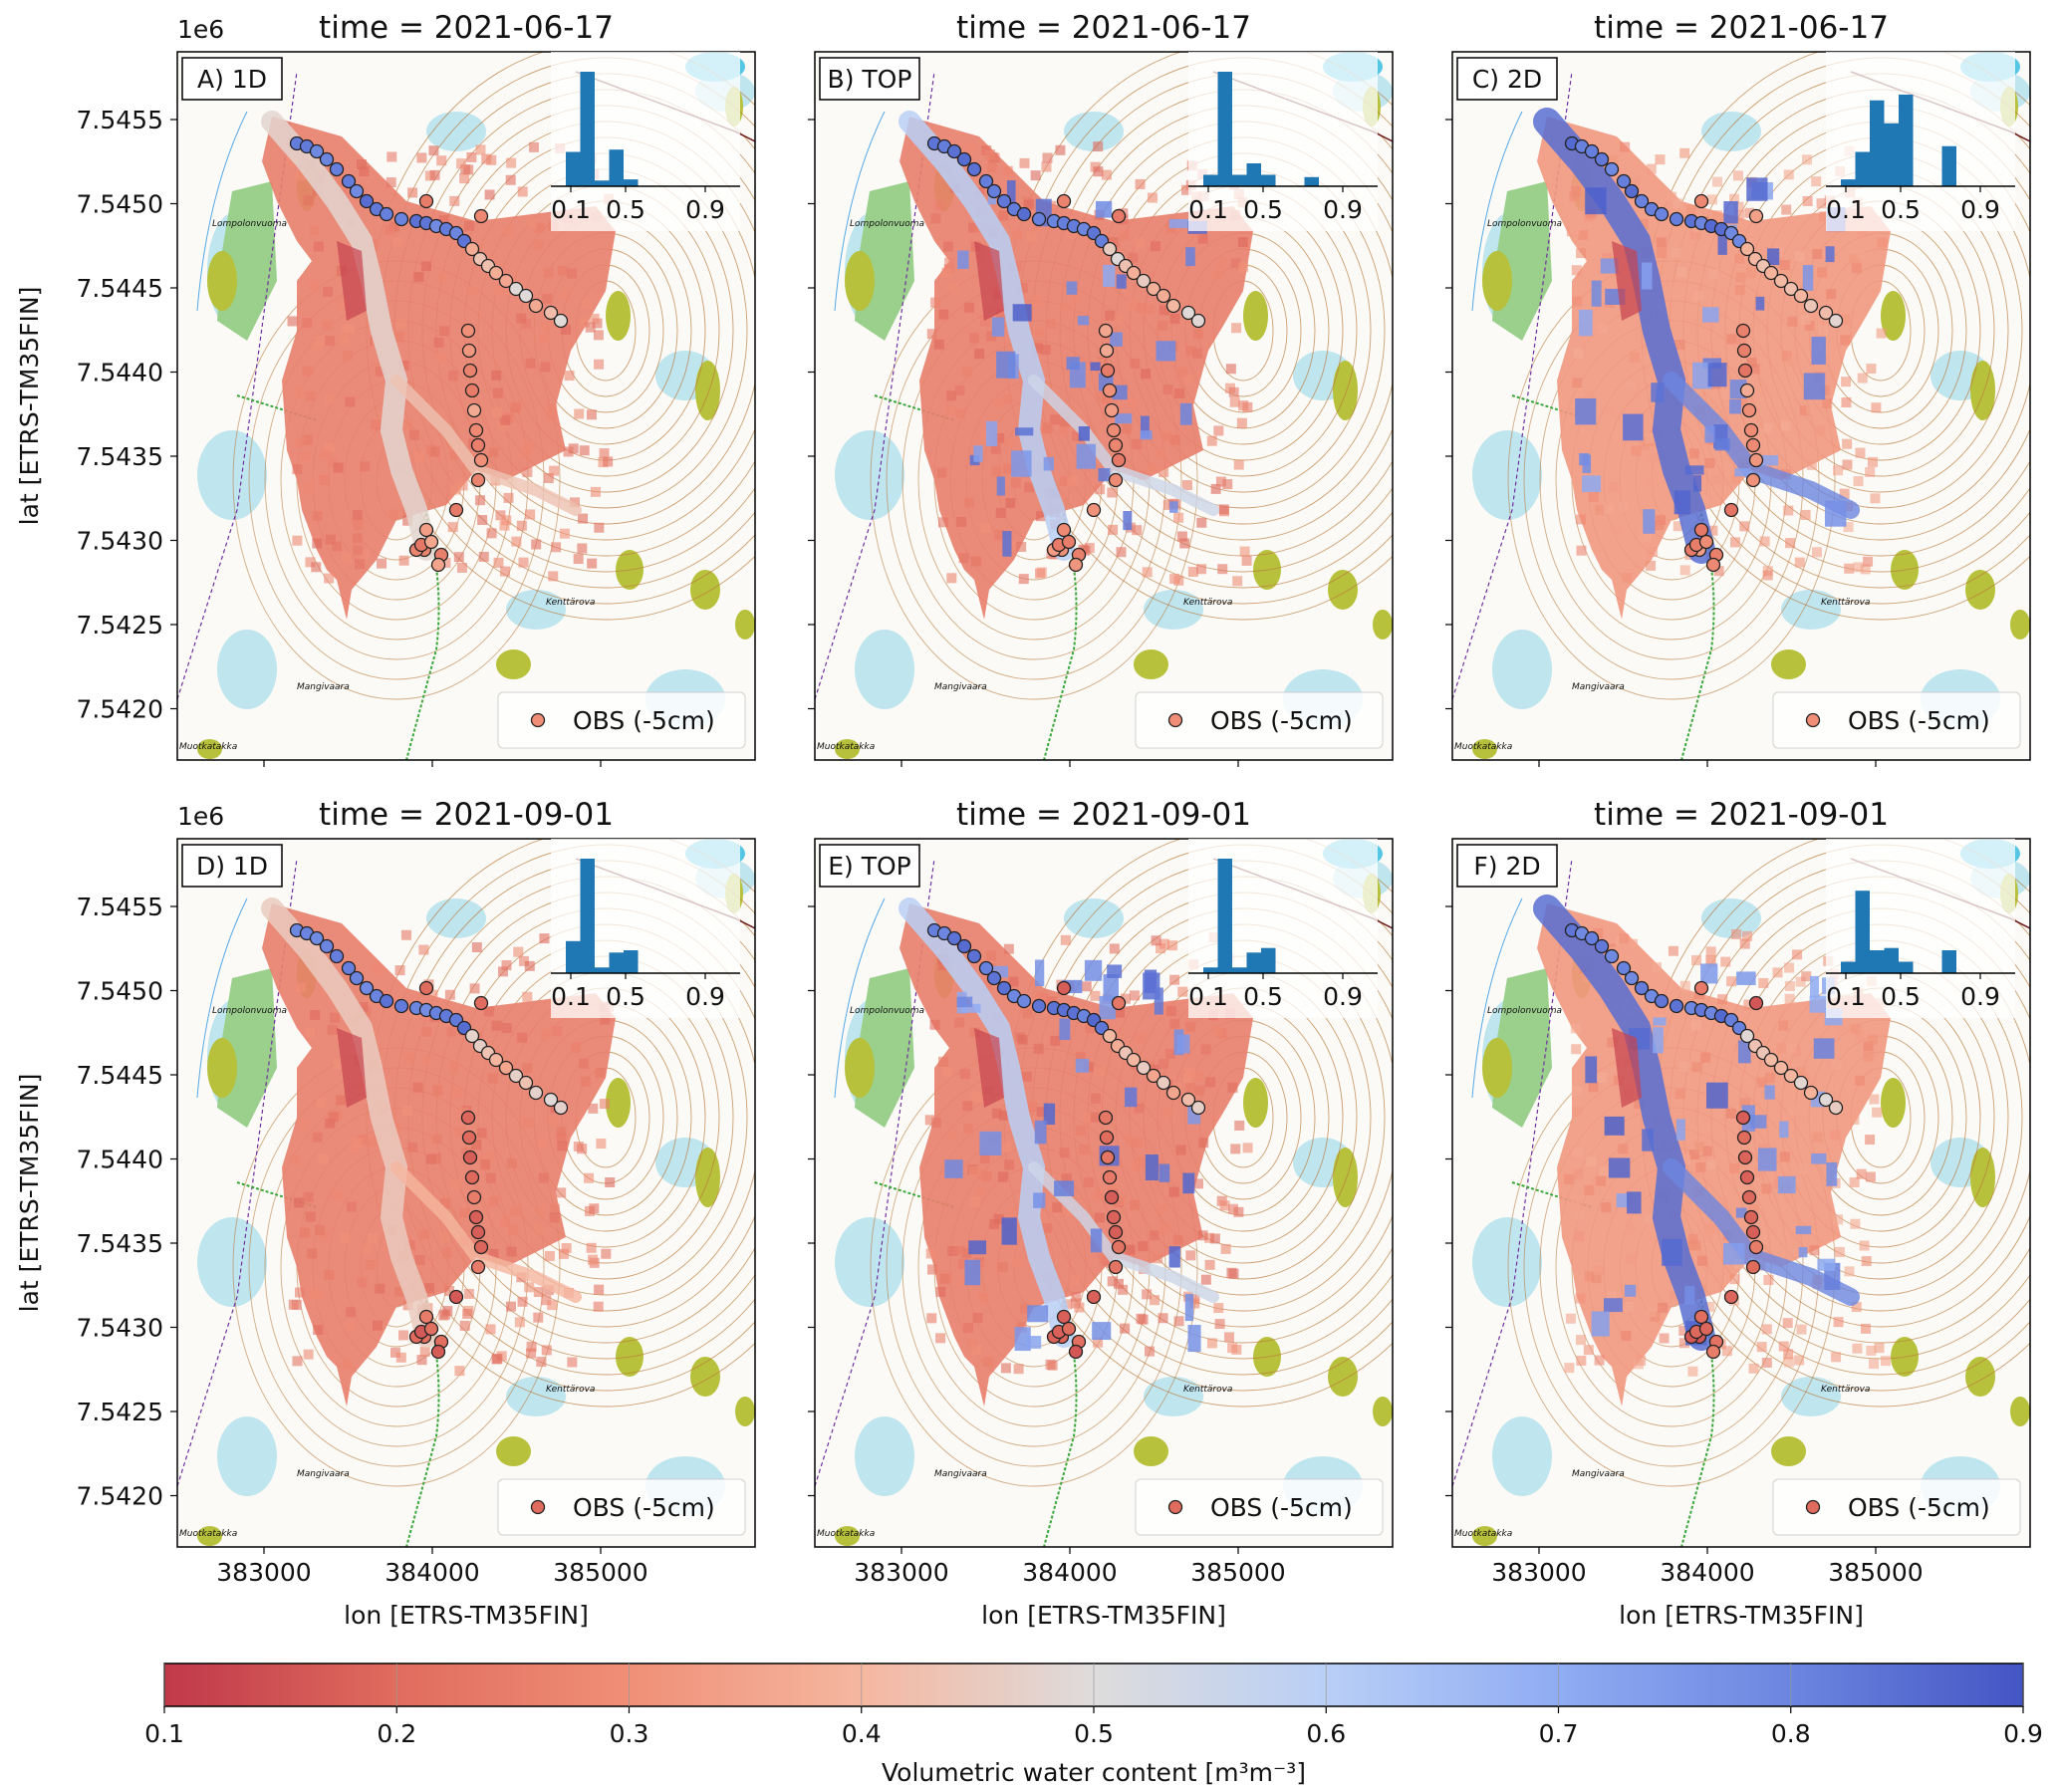 This screenshot has width=2059, height=1792. Describe the element at coordinates (164, 1733) in the screenshot. I see `colorbar-tick-label: 0.1` at that location.